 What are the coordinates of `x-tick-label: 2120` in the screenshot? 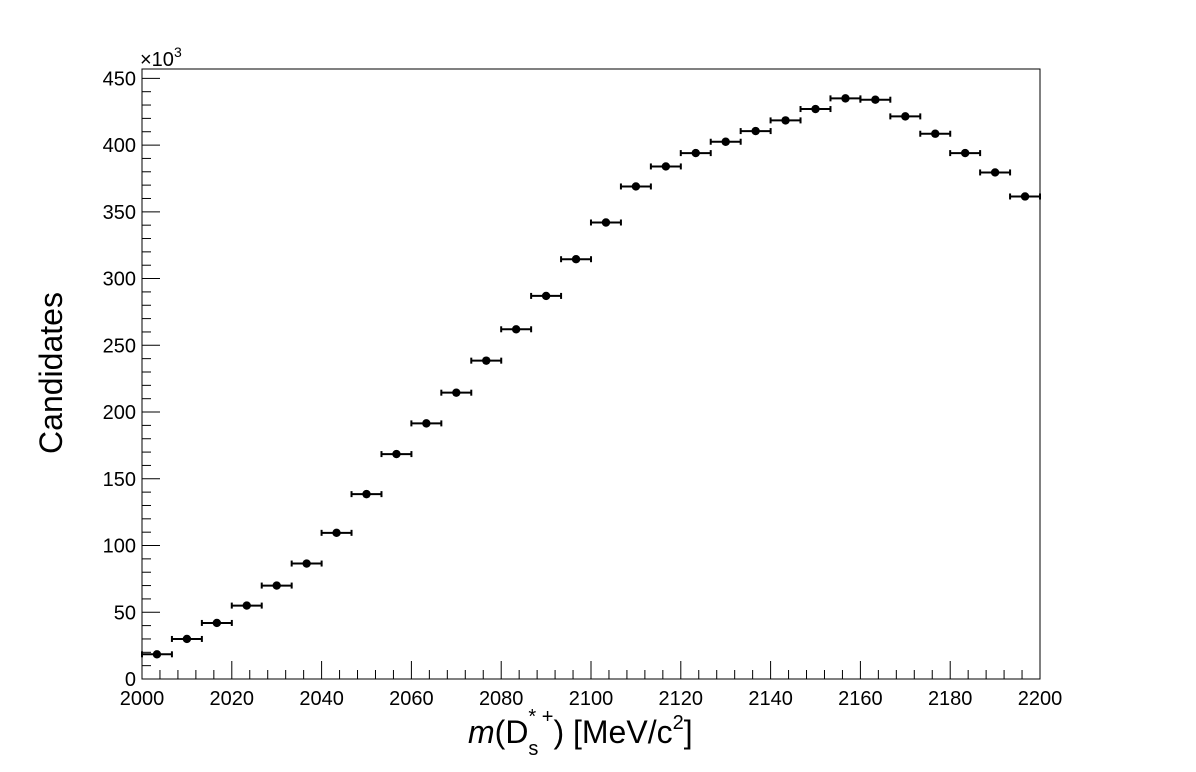 It's located at (681, 699).